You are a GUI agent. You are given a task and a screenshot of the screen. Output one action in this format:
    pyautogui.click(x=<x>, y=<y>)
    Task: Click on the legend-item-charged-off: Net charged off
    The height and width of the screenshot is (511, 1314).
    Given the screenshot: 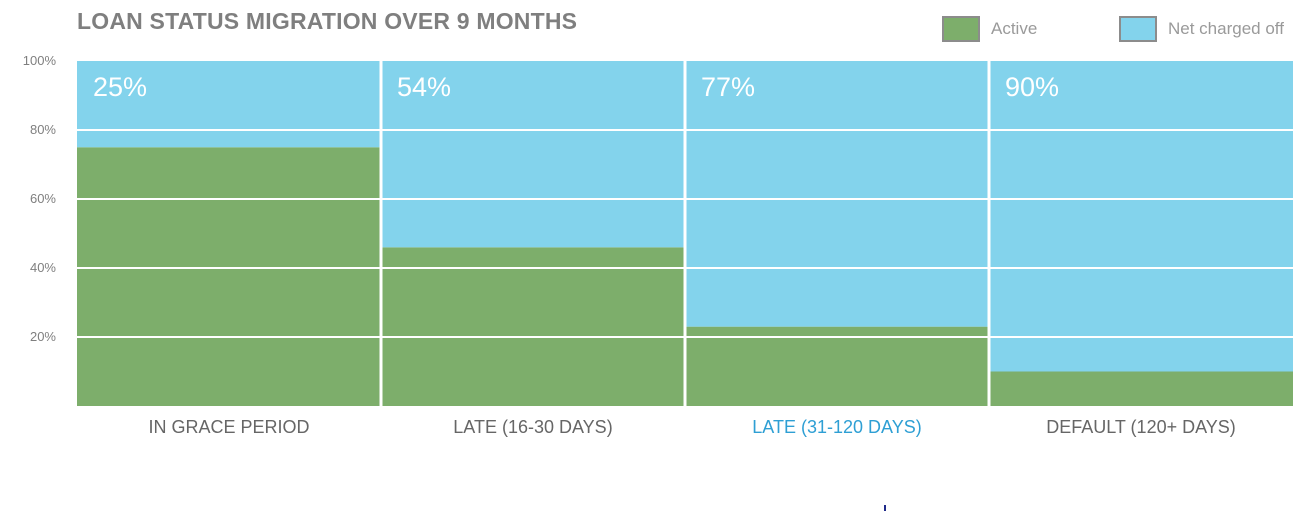 What is the action you would take?
    pyautogui.click(x=1201, y=29)
    